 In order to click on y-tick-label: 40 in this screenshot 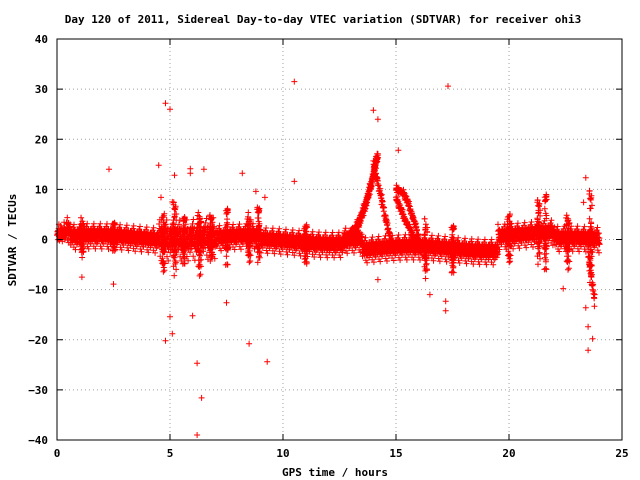, I will do `click(41, 39)`.